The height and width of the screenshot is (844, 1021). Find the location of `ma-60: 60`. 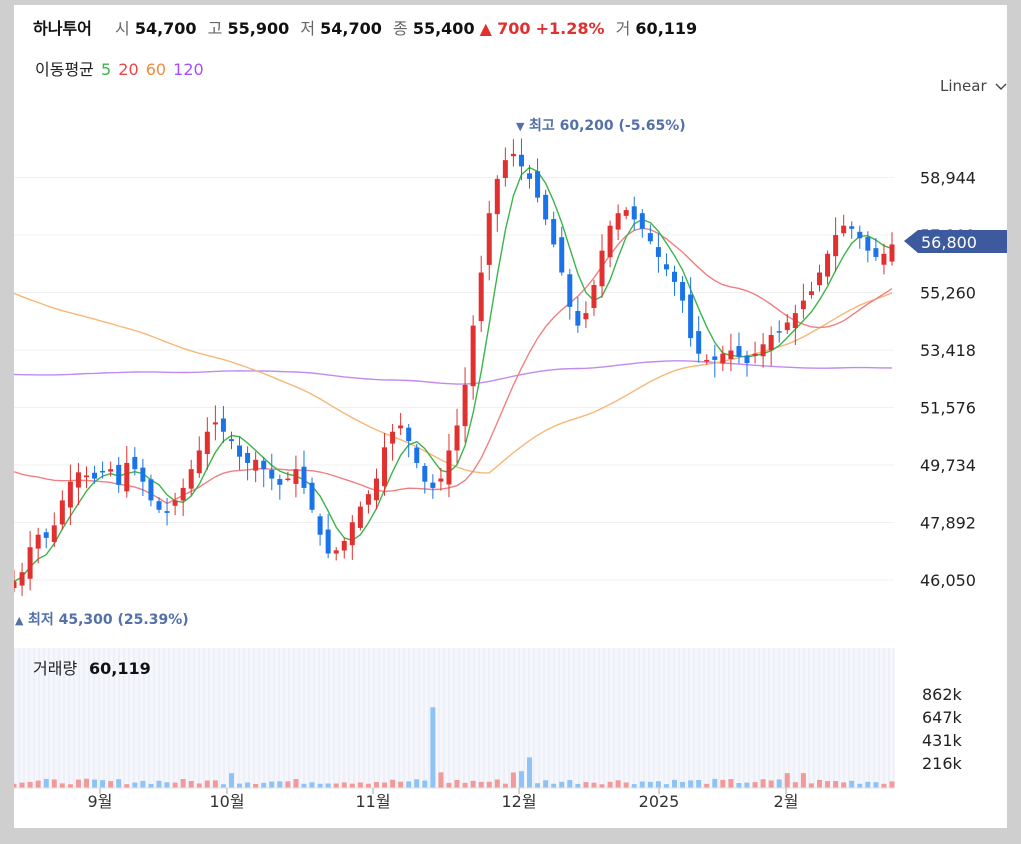

ma-60: 60 is located at coordinates (156, 69).